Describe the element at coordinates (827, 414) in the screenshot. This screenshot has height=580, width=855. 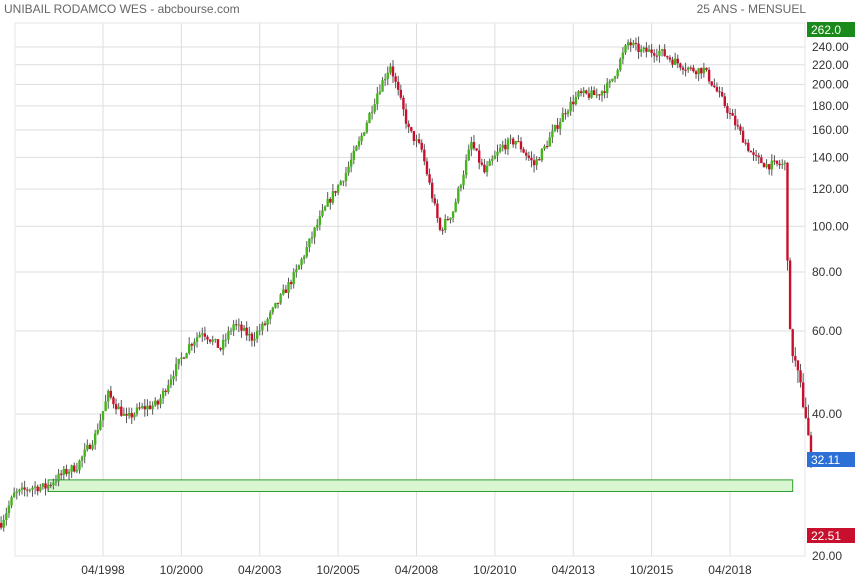
I see `y-tick-label: 40.00` at that location.